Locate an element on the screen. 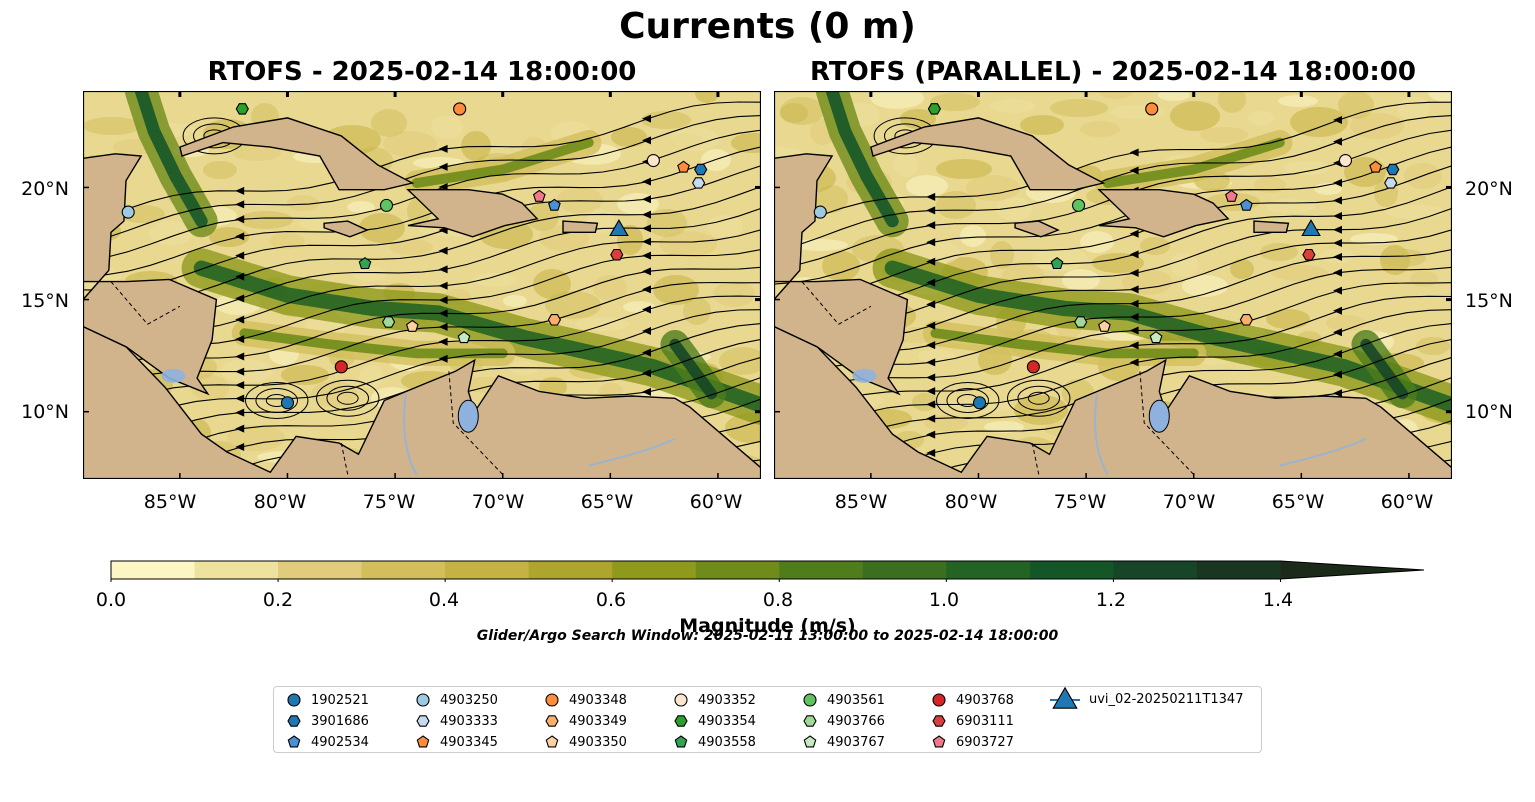  lon-tick-60w-right: 60°W is located at coordinates (1407, 502).